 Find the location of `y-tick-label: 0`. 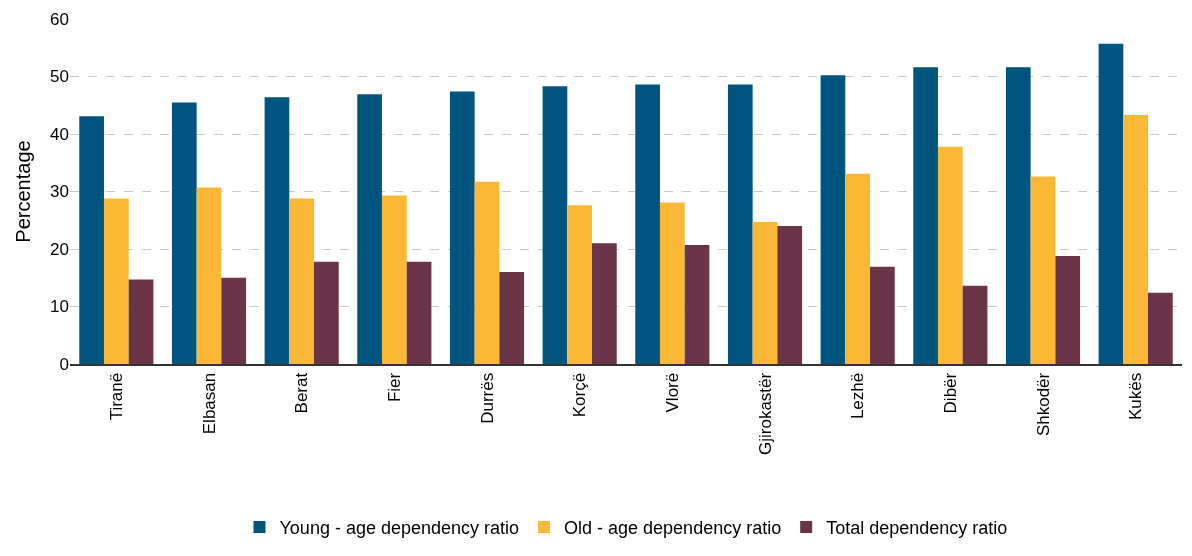

y-tick-label: 0 is located at coordinates (64, 364).